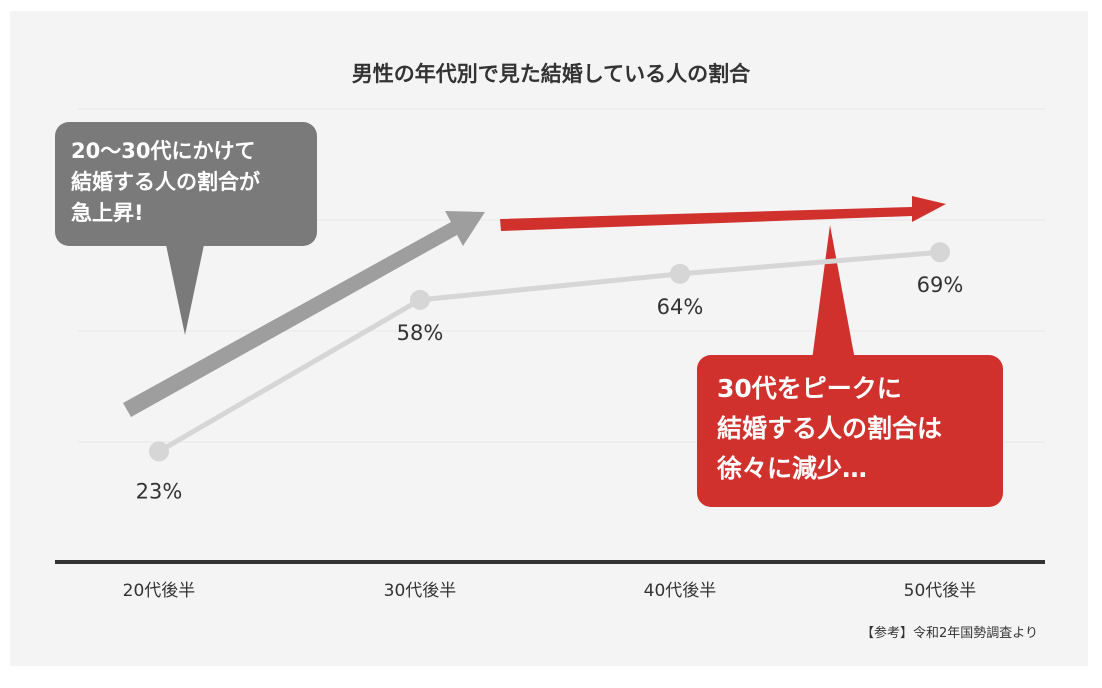  What do you see at coordinates (940, 591) in the screenshot?
I see `x-tick-label: 50代後半` at bounding box center [940, 591].